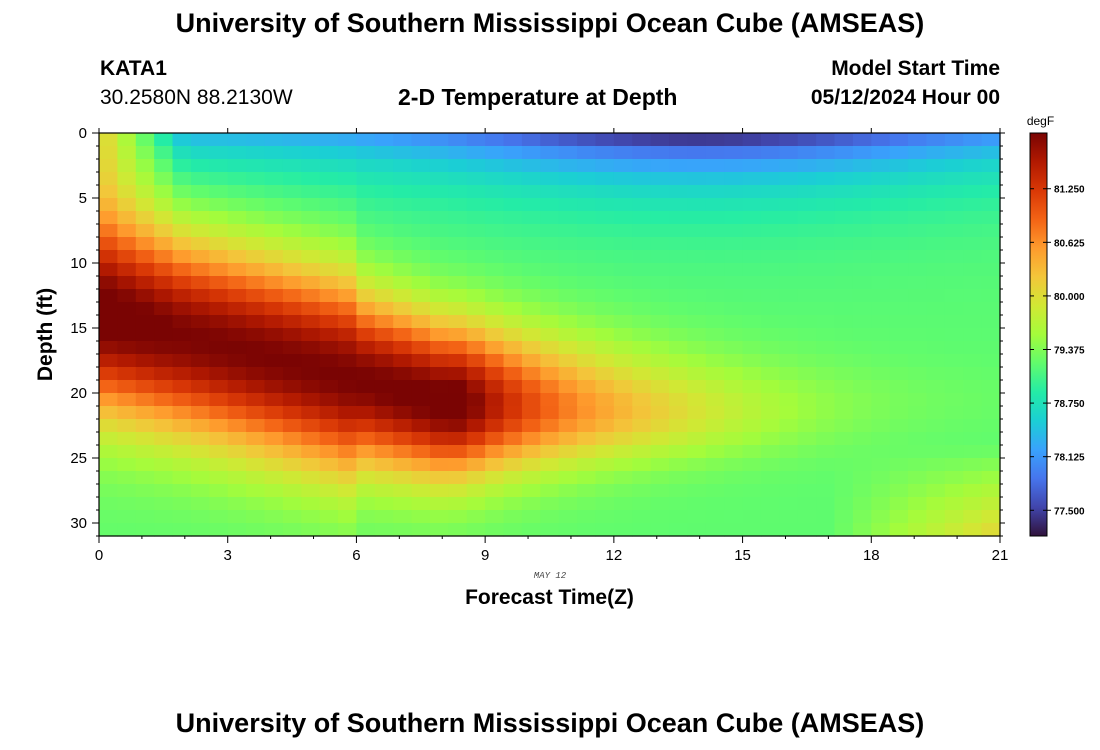 The width and height of the screenshot is (1100, 750). Describe the element at coordinates (196, 97) in the screenshot. I see `station-coordinates: 30.2580N 88.2130W` at that location.